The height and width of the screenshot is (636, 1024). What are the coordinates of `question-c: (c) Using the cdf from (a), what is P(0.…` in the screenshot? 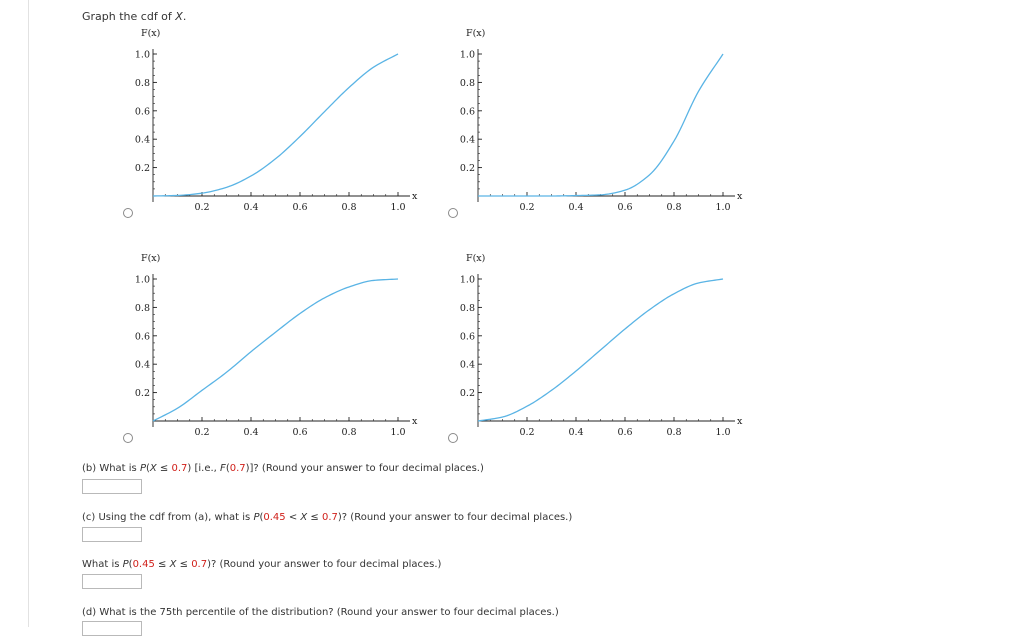 It's located at (327, 517).